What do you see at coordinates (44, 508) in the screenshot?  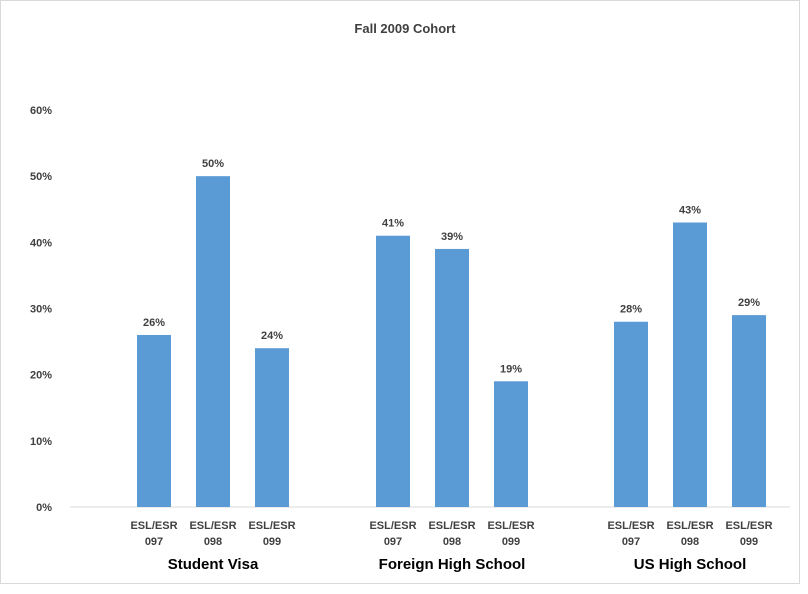 I see `y-tick-label: 0%` at bounding box center [44, 508].